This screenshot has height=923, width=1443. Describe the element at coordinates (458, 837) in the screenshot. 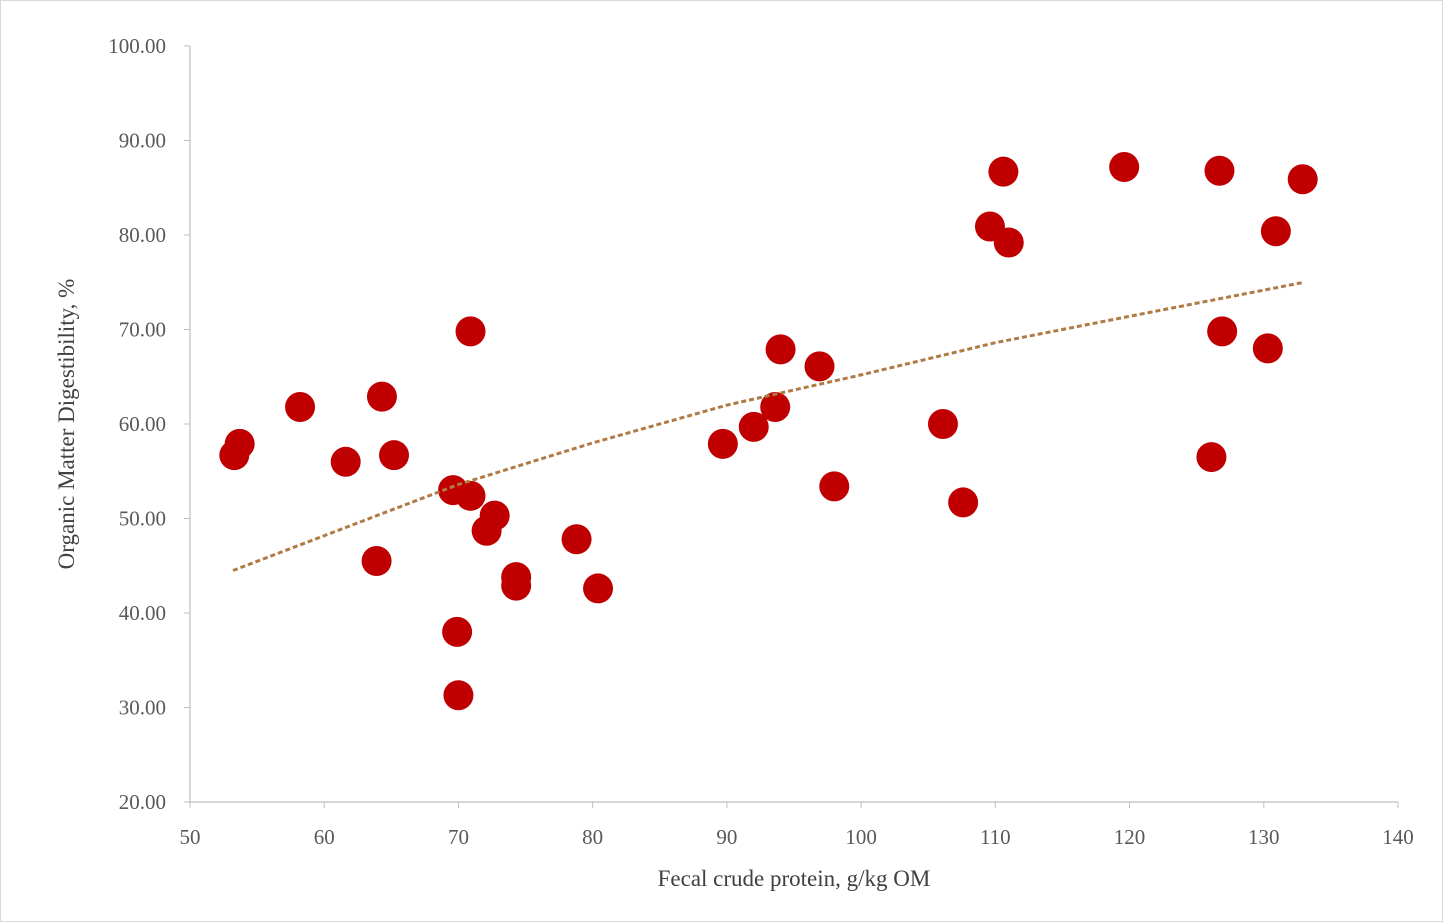

I see `x-tick-label: 70` at that location.